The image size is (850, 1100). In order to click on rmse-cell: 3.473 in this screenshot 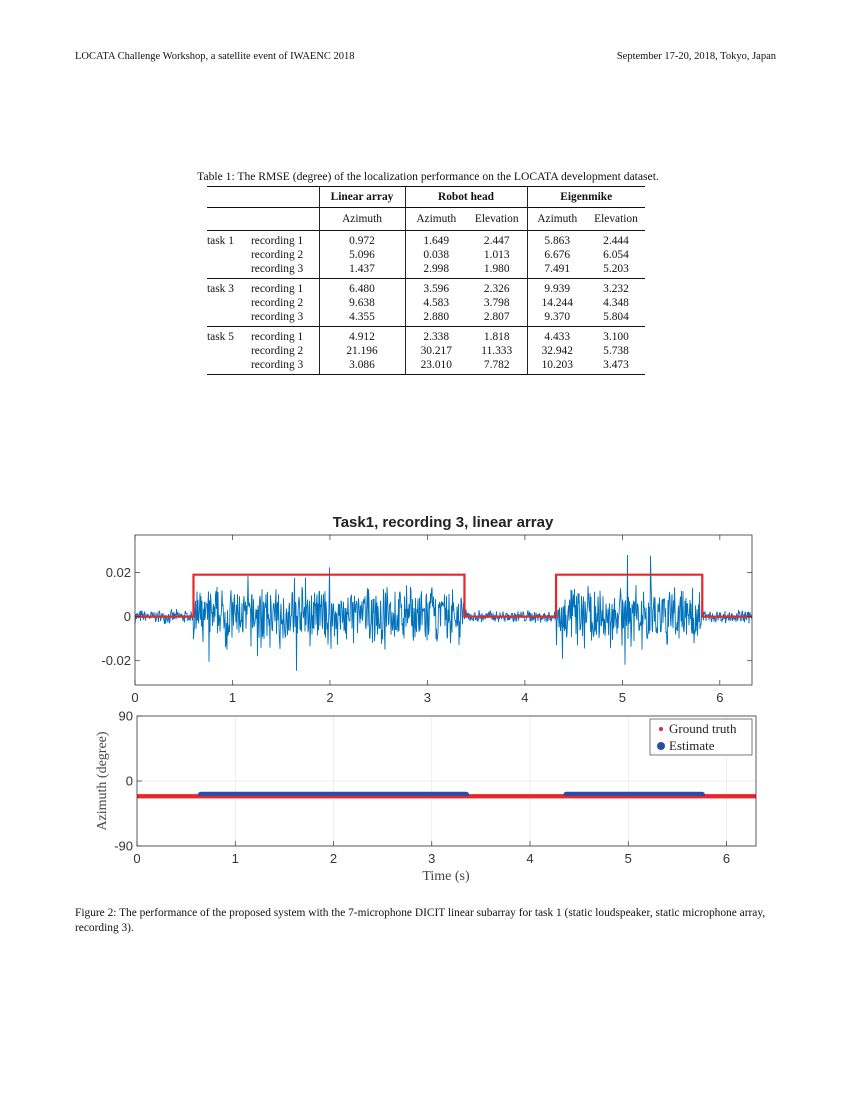, I will do `click(616, 365)`.